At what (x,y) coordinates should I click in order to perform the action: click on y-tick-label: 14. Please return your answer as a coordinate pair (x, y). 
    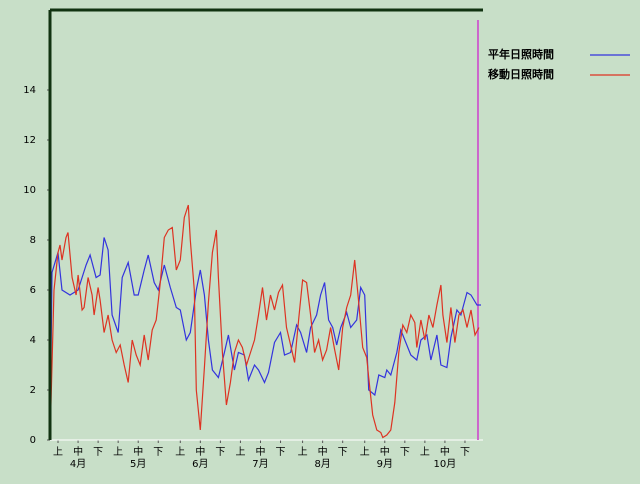
    Looking at the image, I should click on (29, 90).